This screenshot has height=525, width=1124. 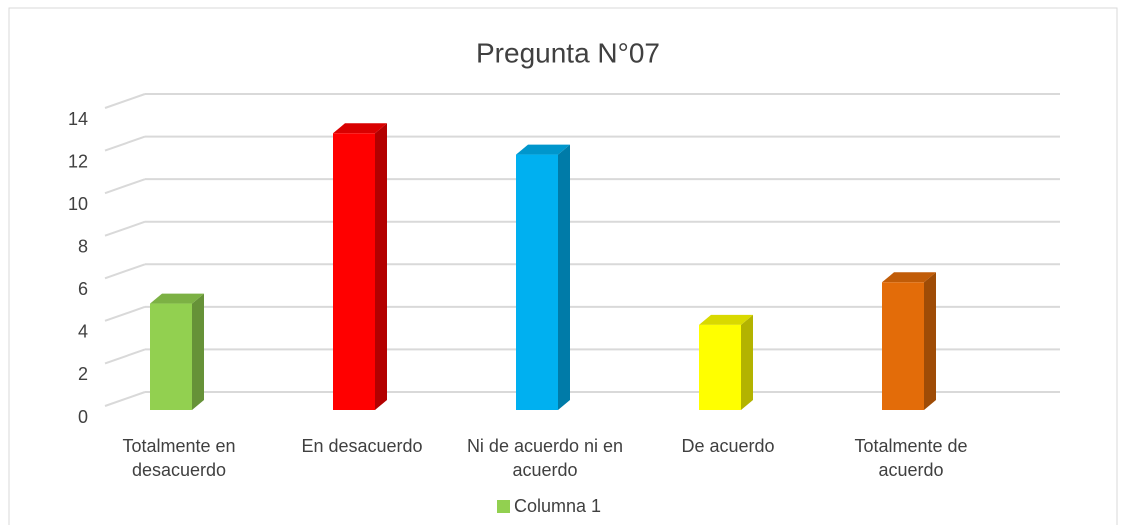 I want to click on x-tick-label: De acuerdo, so click(x=728, y=446).